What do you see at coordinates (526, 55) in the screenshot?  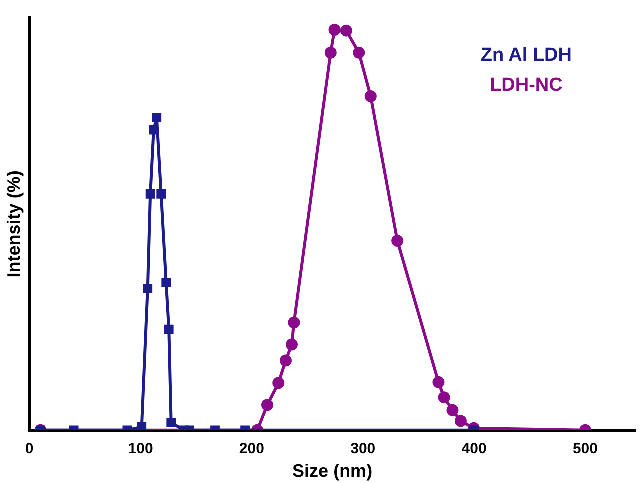 I see `text: Zn Al LDH` at bounding box center [526, 55].